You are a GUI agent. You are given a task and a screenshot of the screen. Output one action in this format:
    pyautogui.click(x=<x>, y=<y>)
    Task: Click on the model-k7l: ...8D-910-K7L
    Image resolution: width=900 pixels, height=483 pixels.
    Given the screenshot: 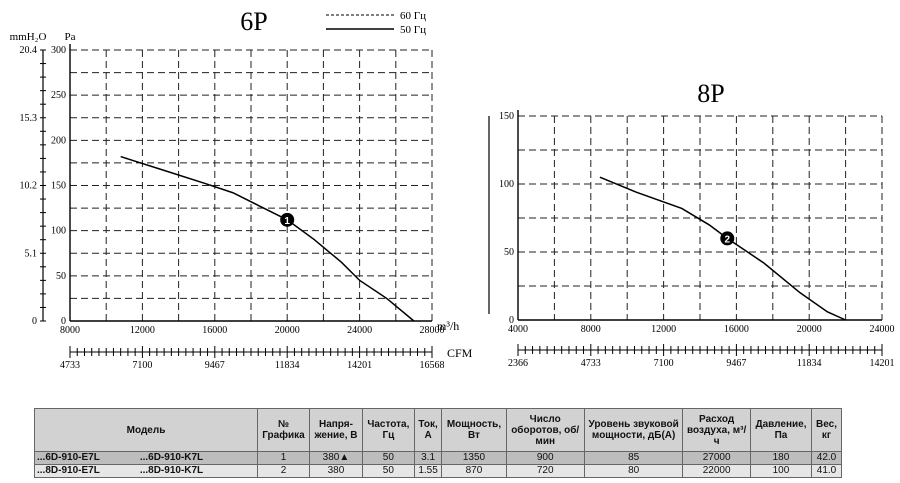 What is the action you would take?
    pyautogui.click(x=171, y=470)
    